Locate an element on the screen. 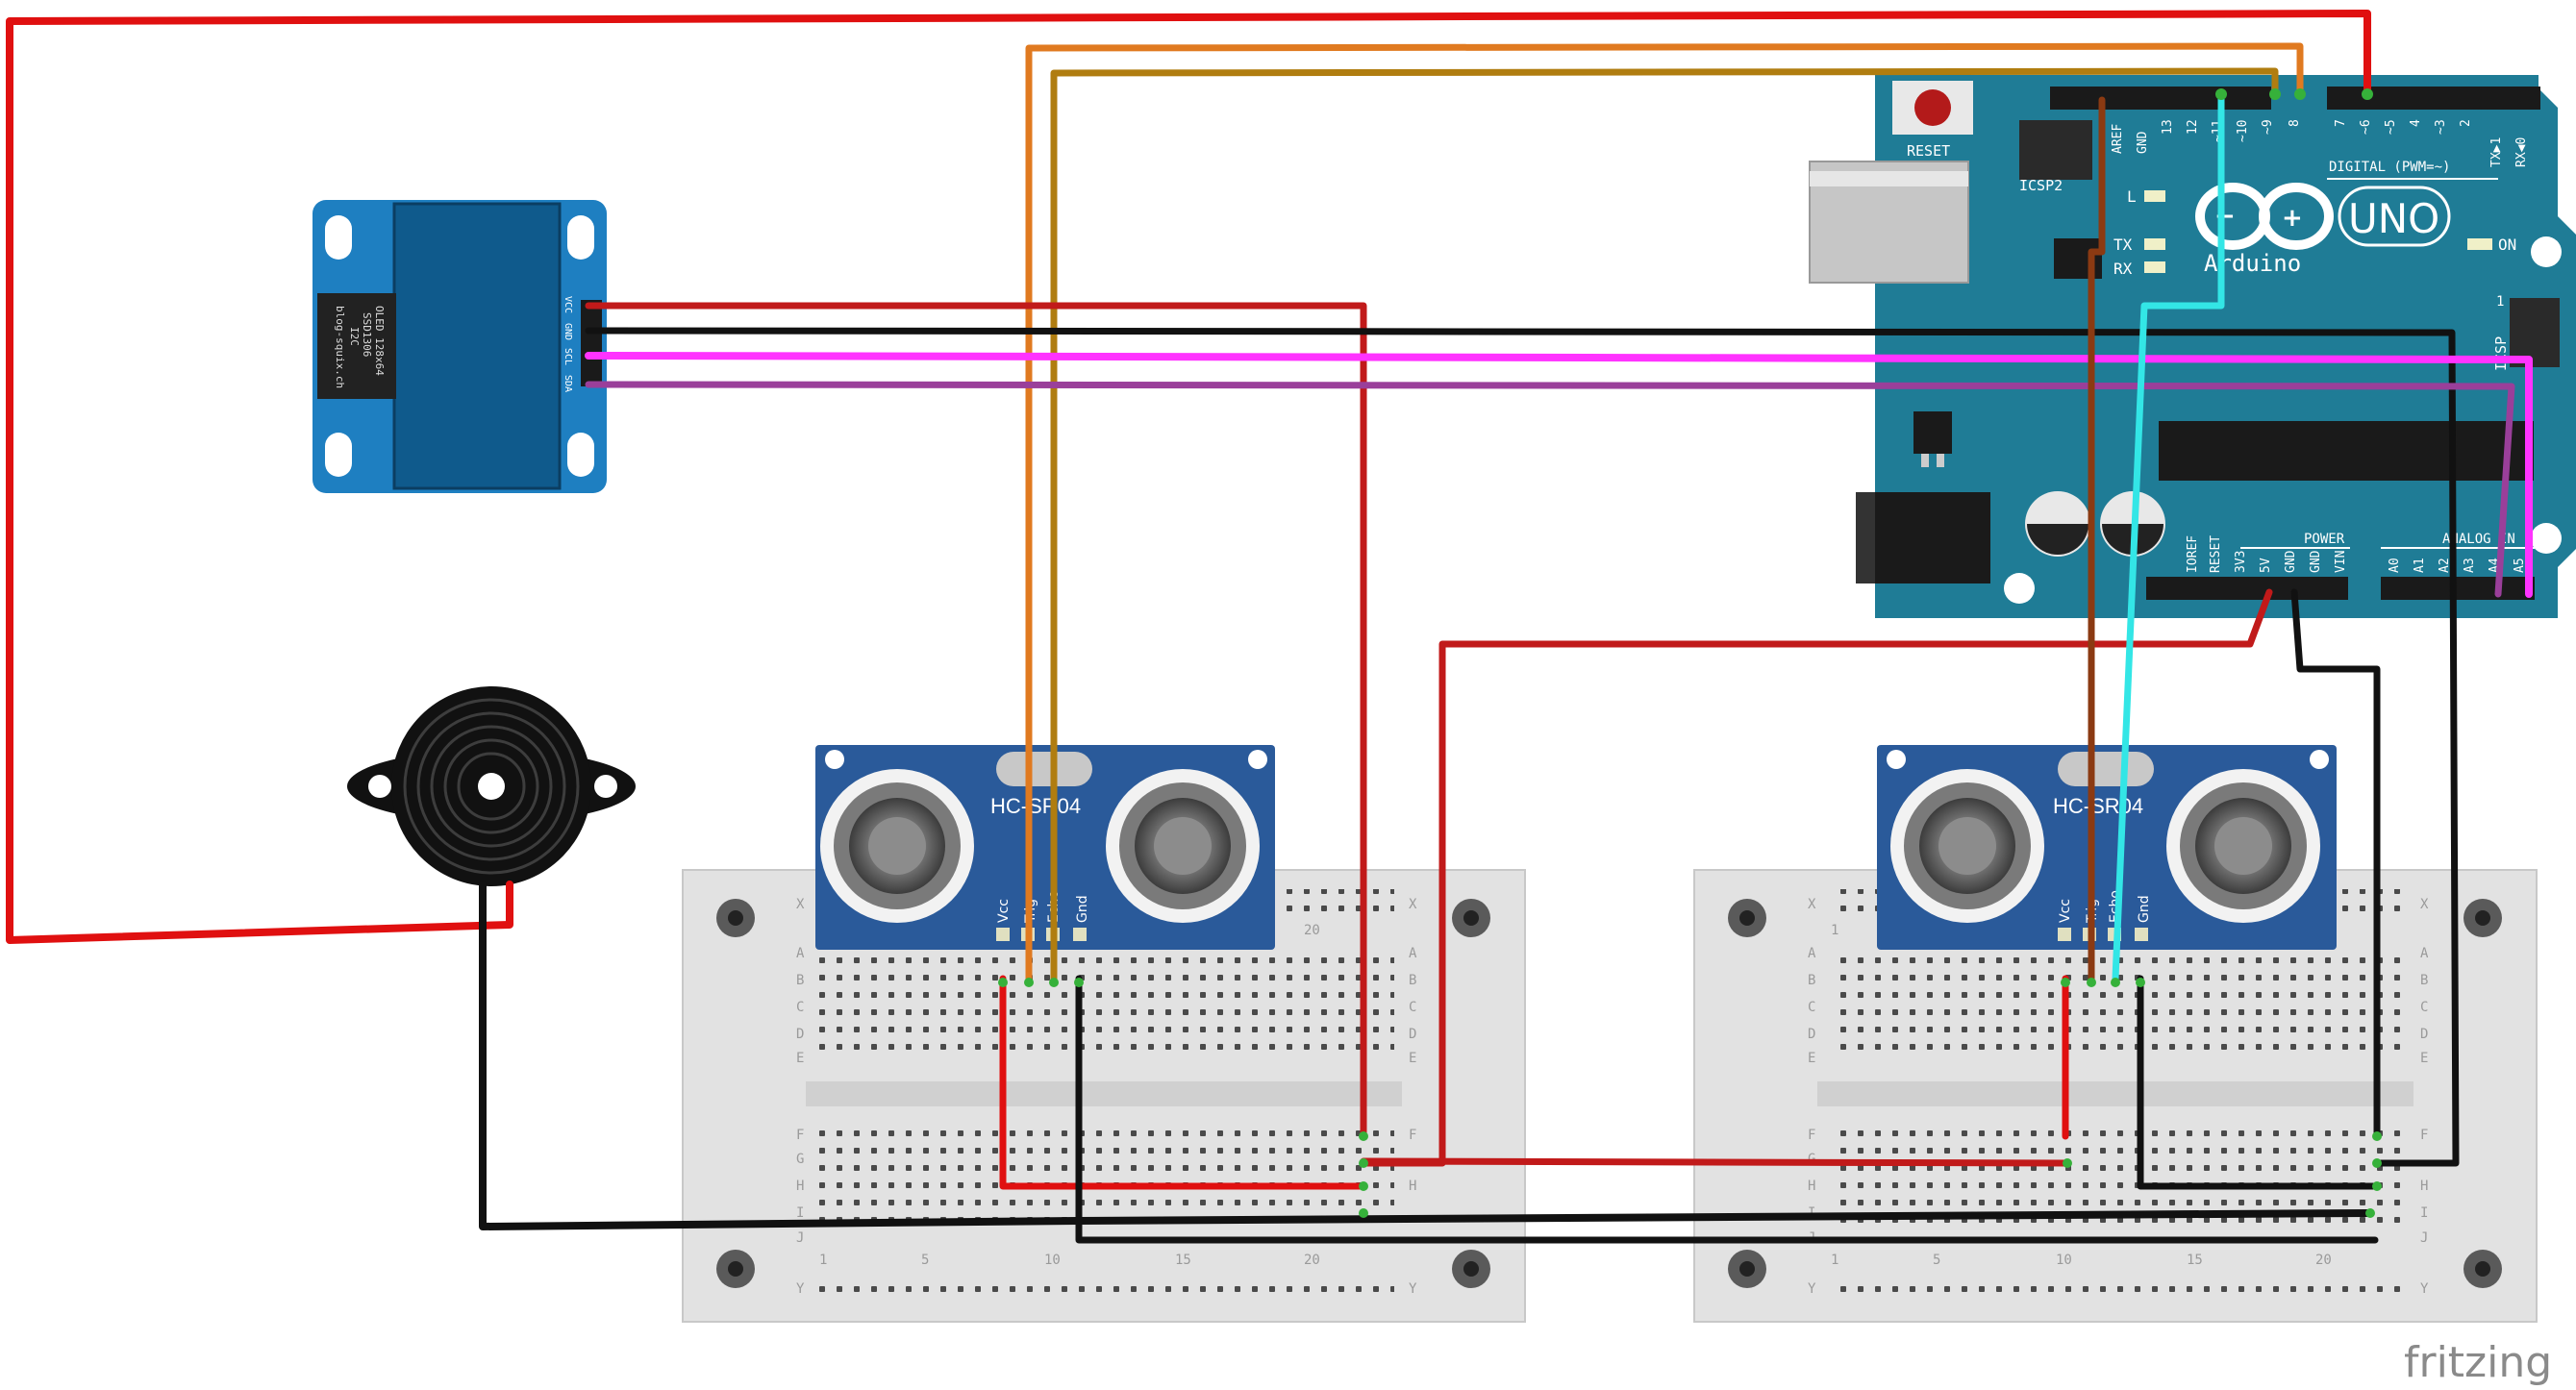 This screenshot has height=1390, width=2576. row-label-b-2r: B is located at coordinates (2424, 980).